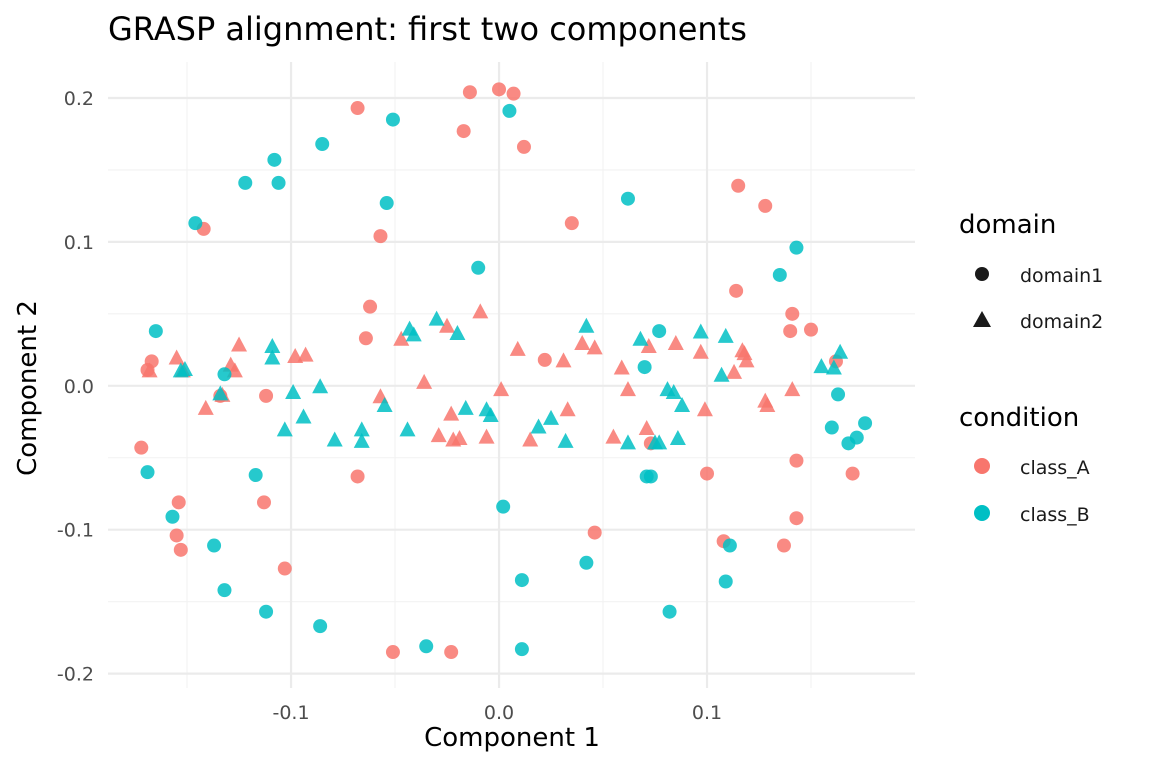  What do you see at coordinates (512, 738) in the screenshot?
I see `x-axis-title: Component 1` at bounding box center [512, 738].